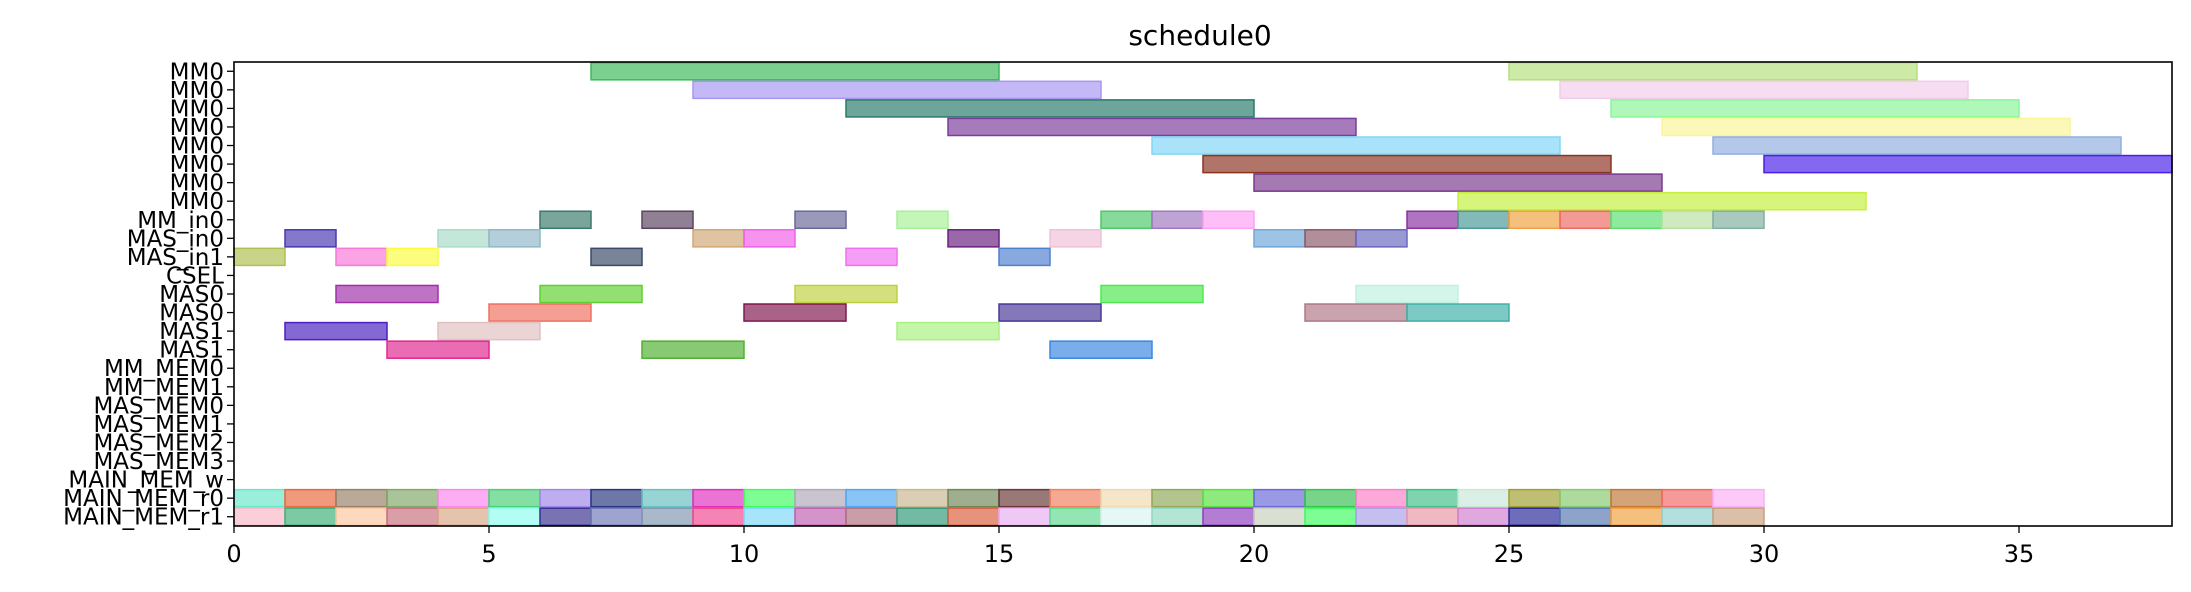  Describe the element at coordinates (146, 481) in the screenshot. I see `y-tick-label: MAIN_MEM_w` at that location.